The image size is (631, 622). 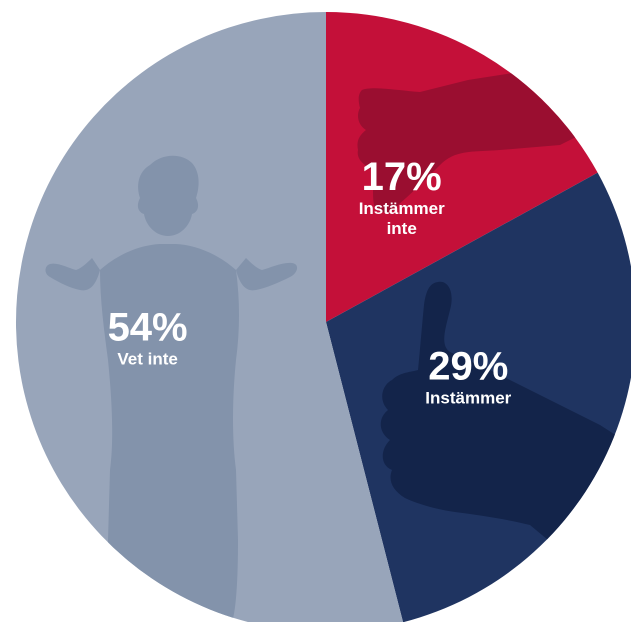 What do you see at coordinates (468, 367) in the screenshot?
I see `slice-value-label: 29%` at bounding box center [468, 367].